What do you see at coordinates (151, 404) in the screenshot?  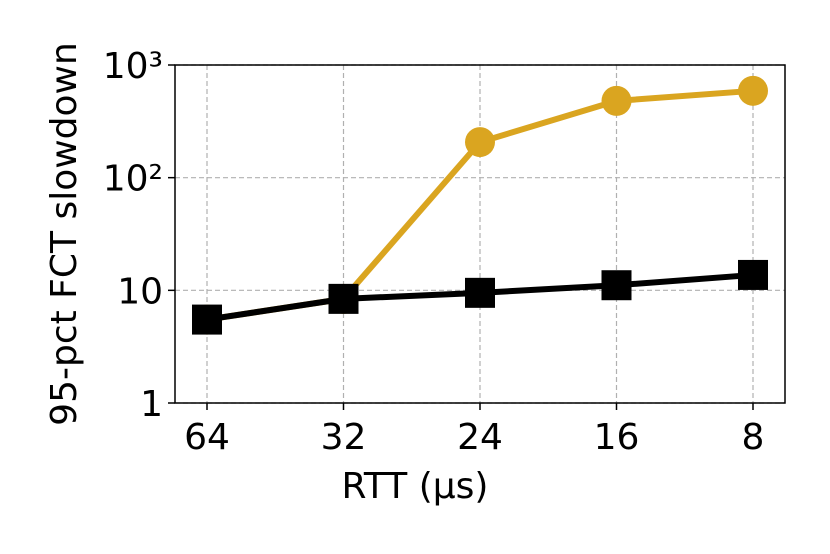 I see `y-tick-label: 1` at bounding box center [151, 404].